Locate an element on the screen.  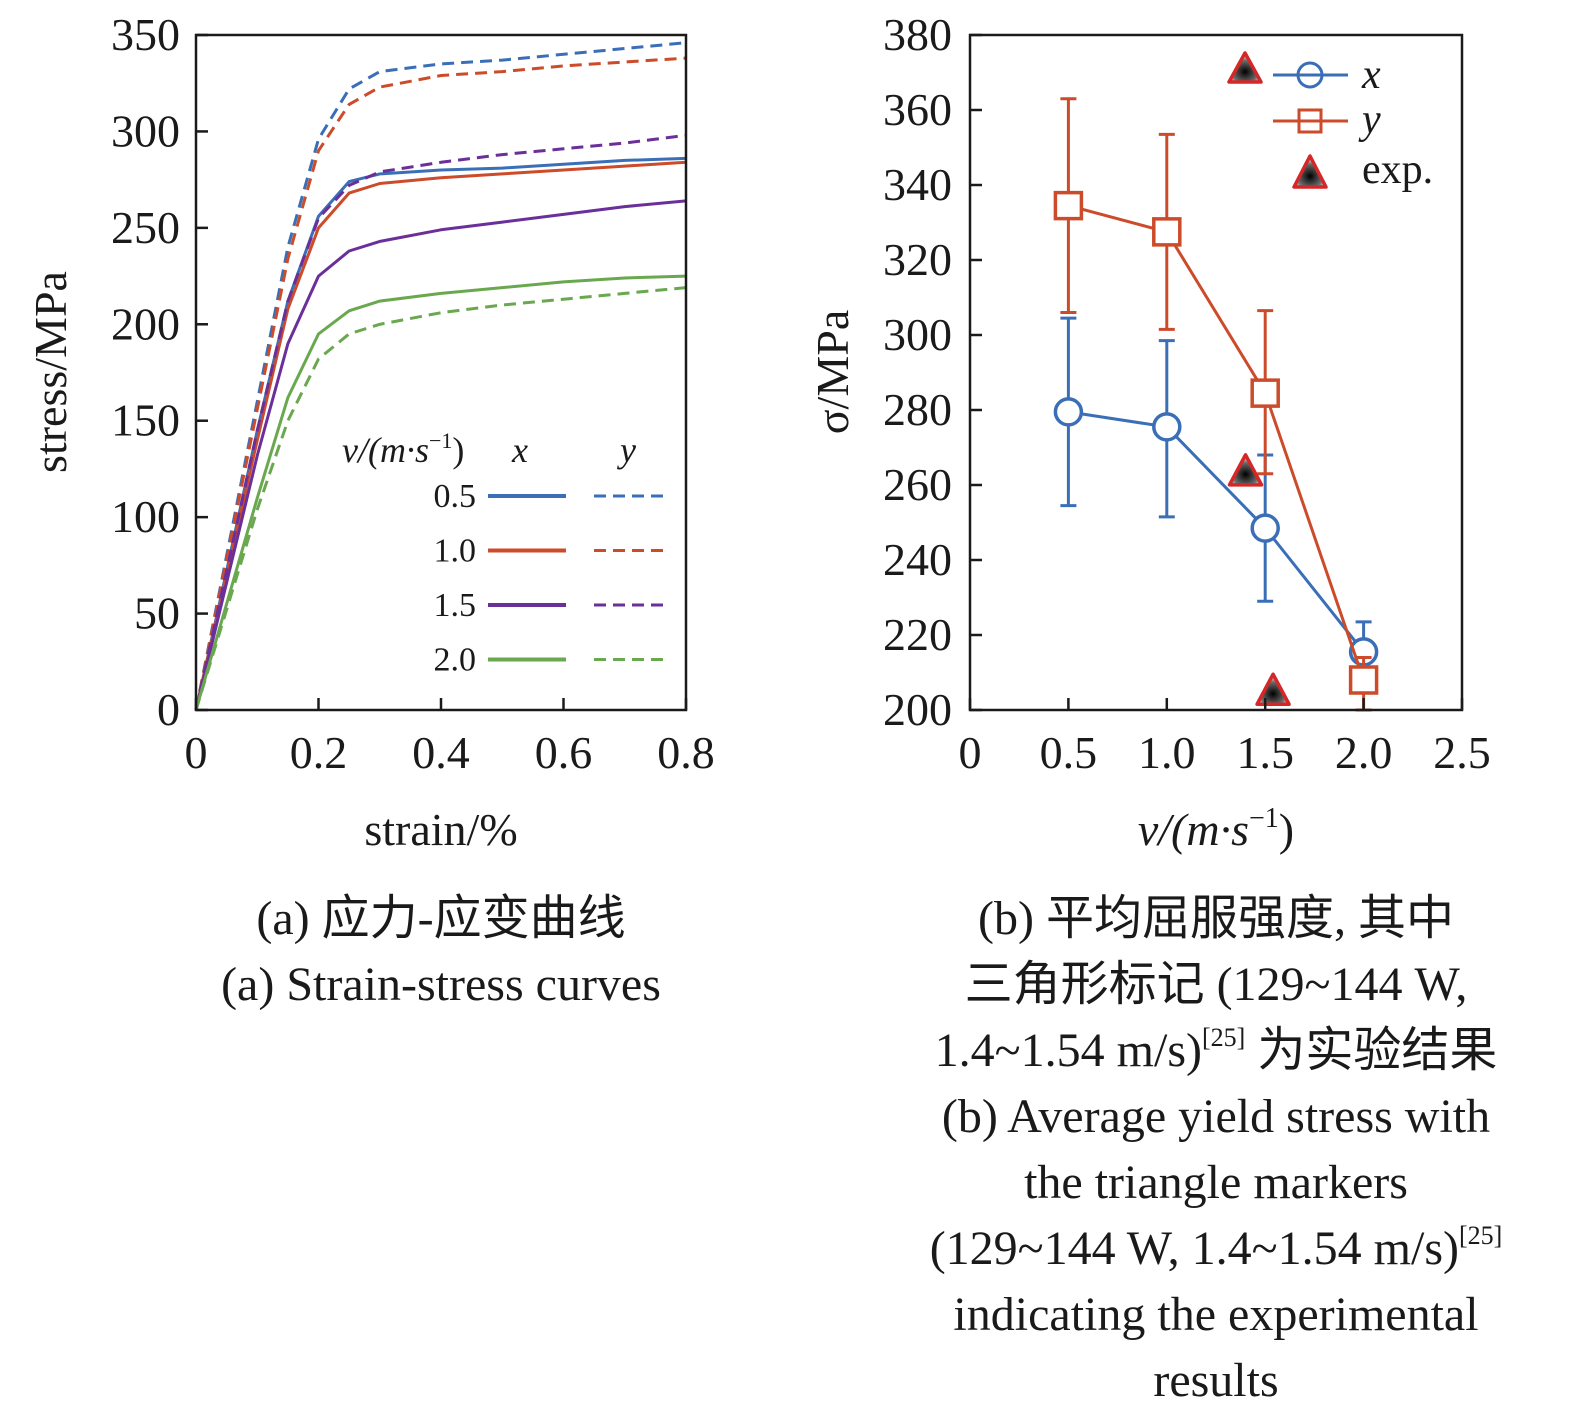
chart-b-series-layer is located at coordinates (1216, 404).